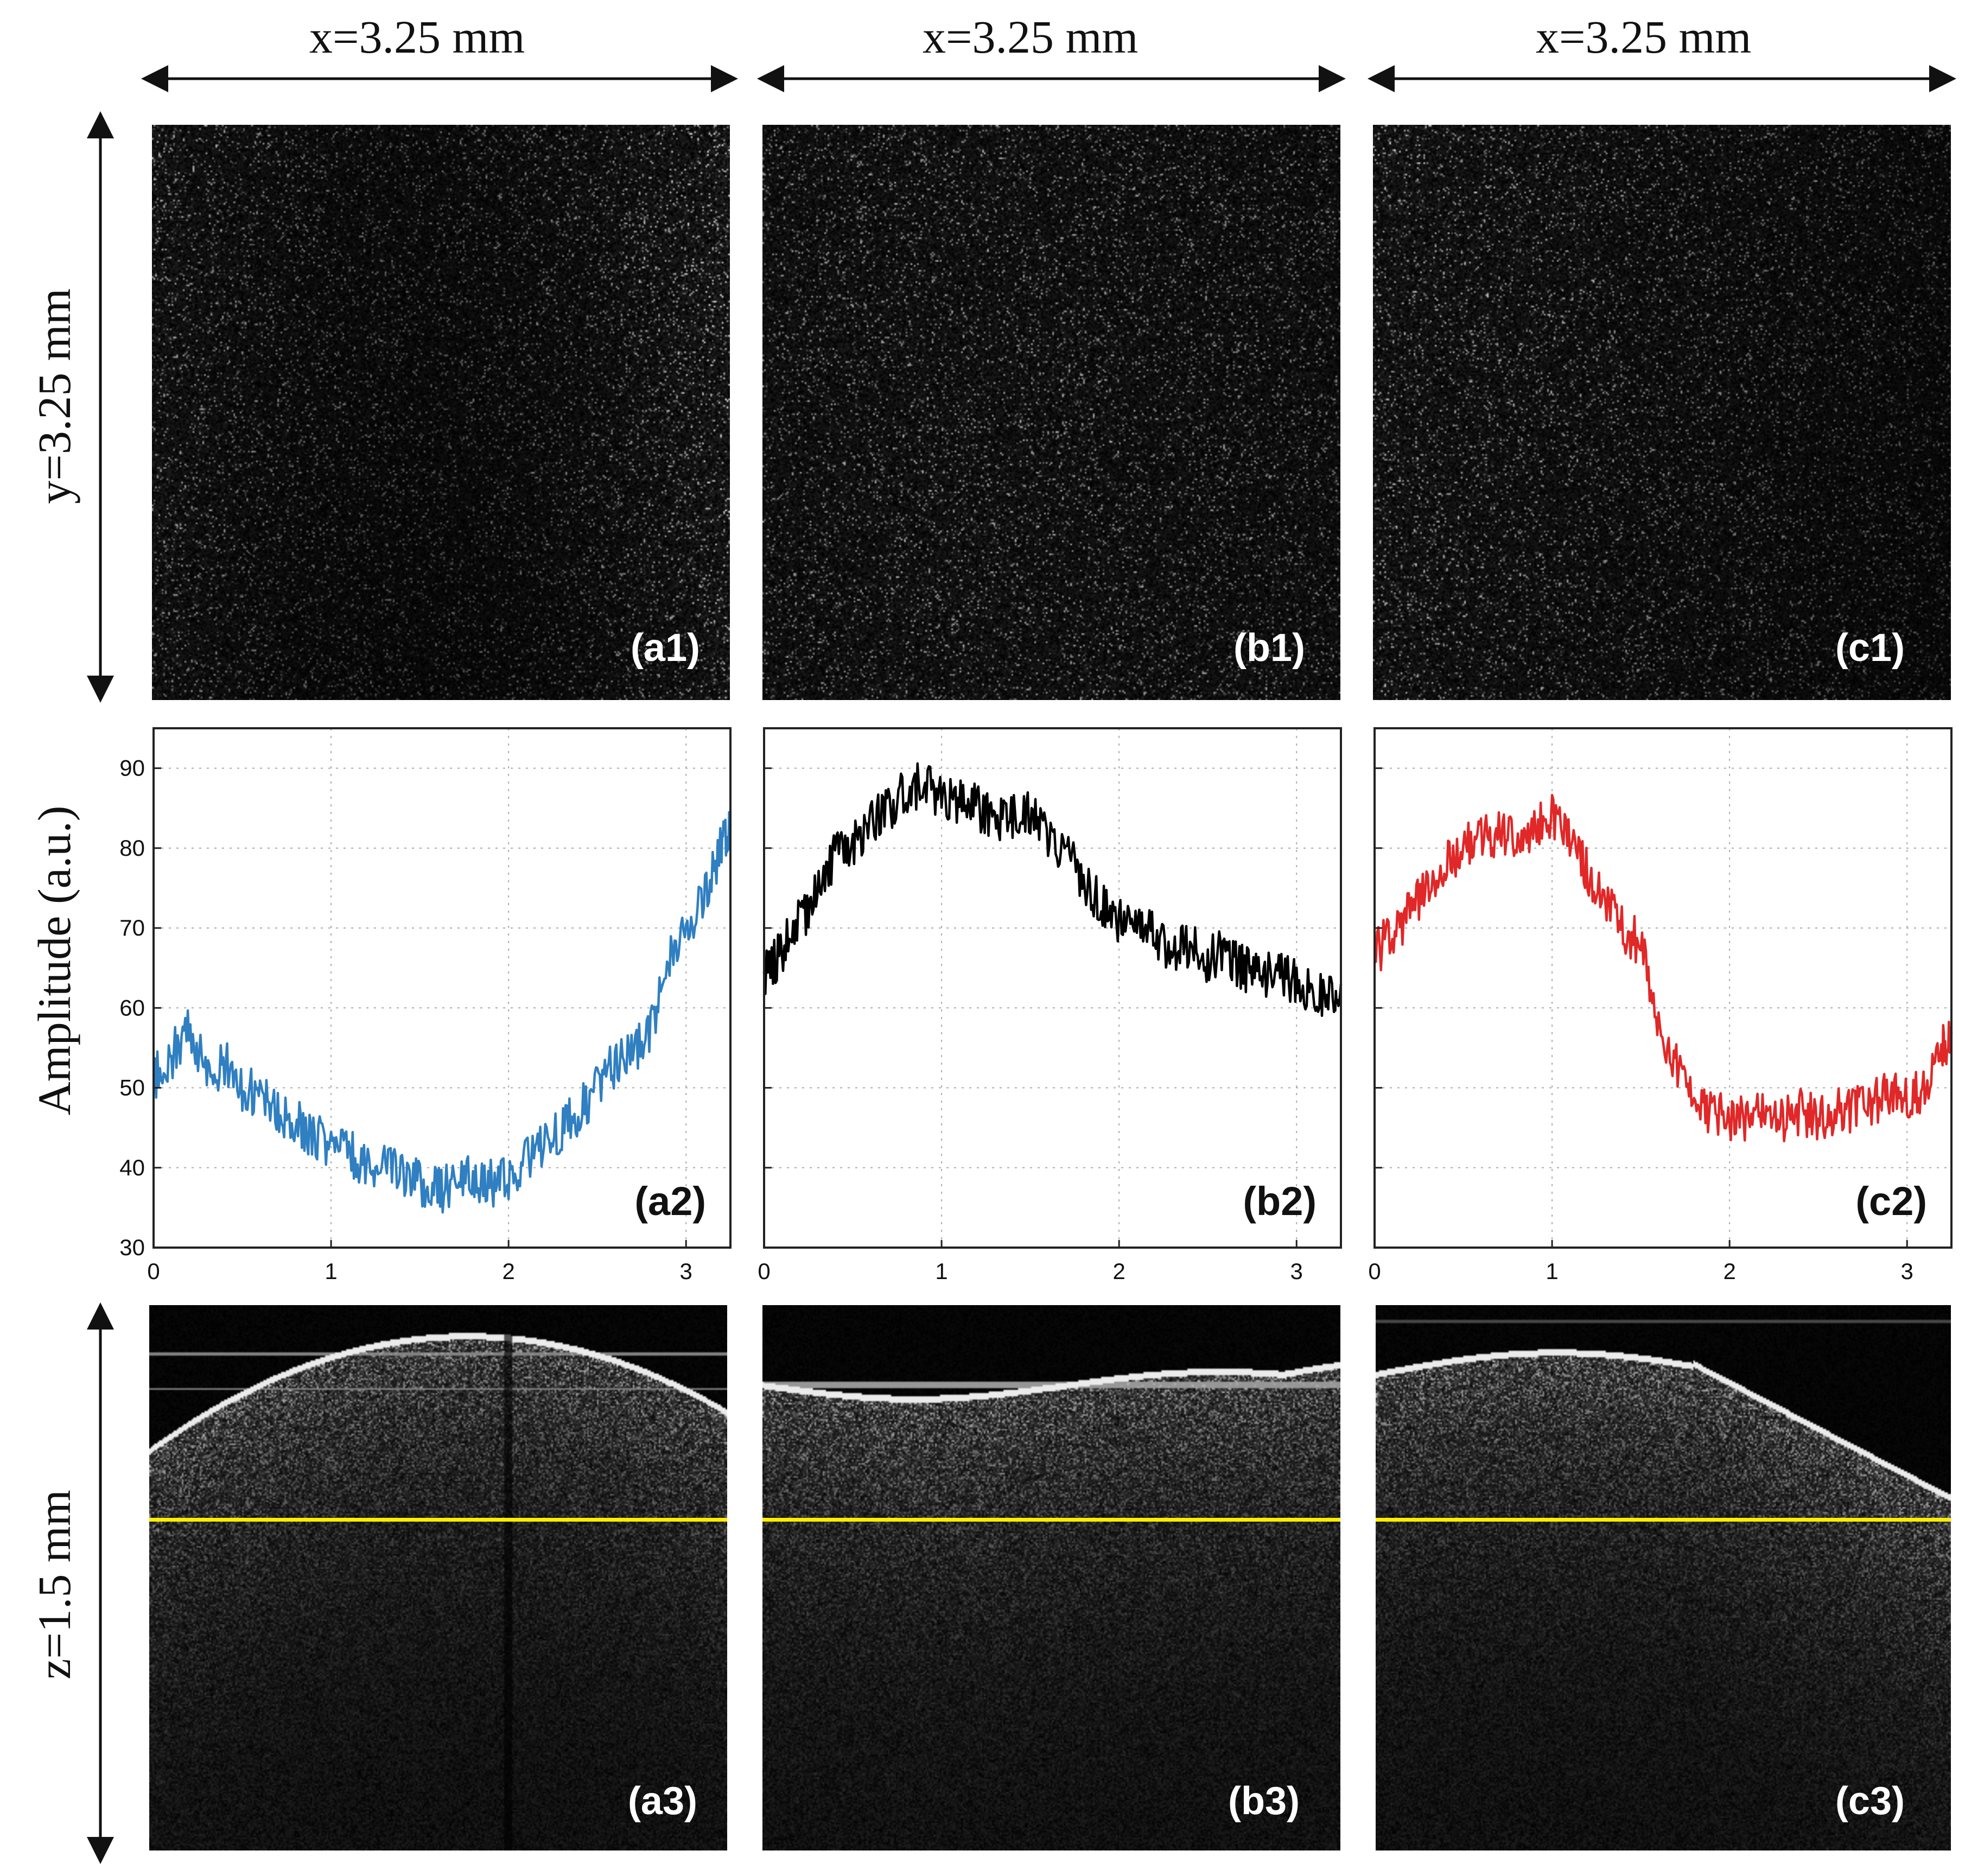  I want to click on enface-image-b1: (b1), so click(1051, 413).